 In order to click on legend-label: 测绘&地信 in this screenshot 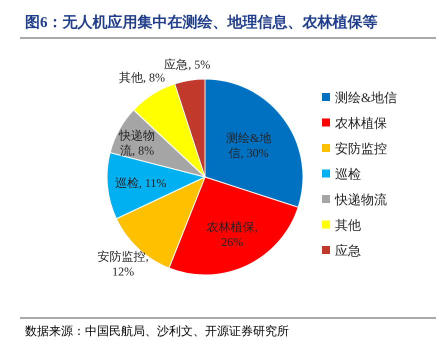, I will do `click(366, 97)`.